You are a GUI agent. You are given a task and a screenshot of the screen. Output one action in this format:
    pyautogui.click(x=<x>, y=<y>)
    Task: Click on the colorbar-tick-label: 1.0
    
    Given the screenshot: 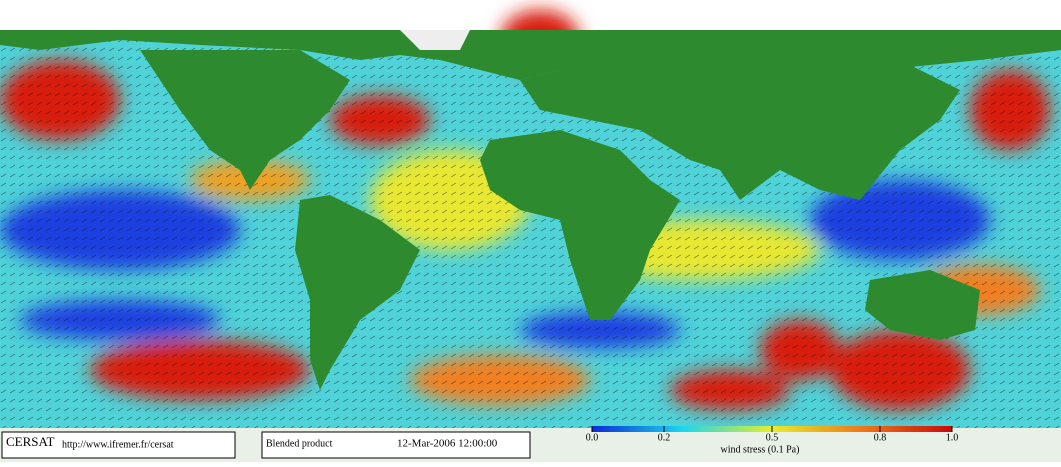 What is the action you would take?
    pyautogui.click(x=952, y=437)
    